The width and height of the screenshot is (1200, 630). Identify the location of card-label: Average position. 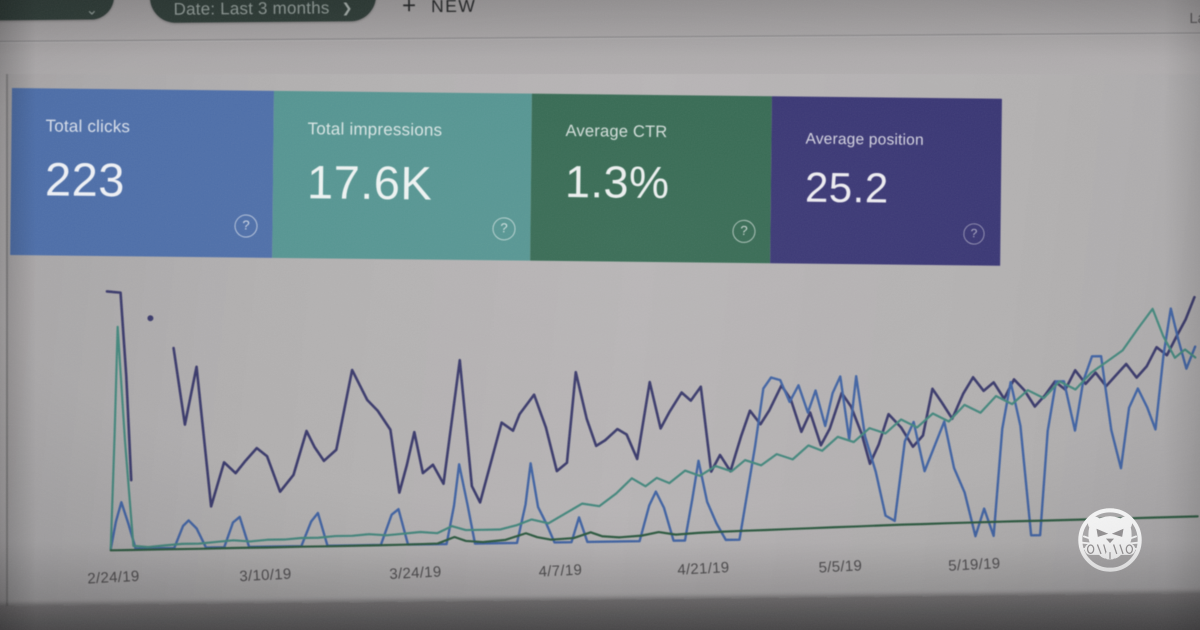
(864, 139).